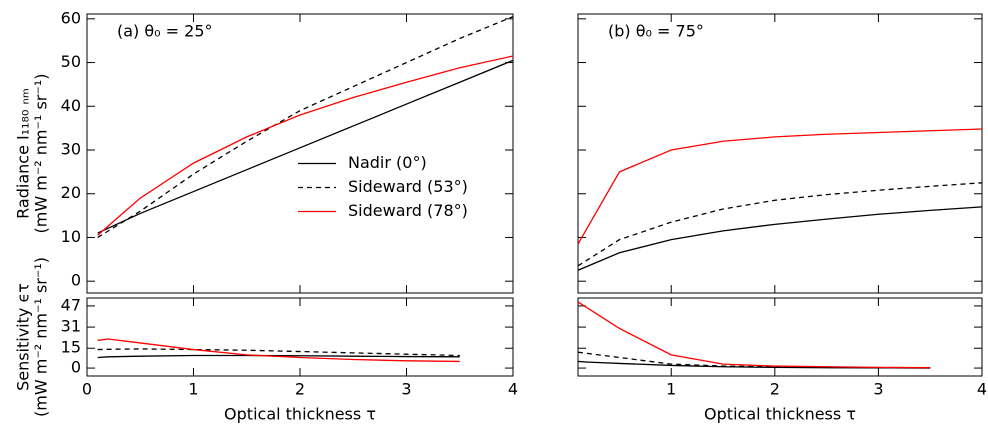  Describe the element at coordinates (408, 186) in the screenshot. I see `legend-label: Sideward (53°)` at that location.